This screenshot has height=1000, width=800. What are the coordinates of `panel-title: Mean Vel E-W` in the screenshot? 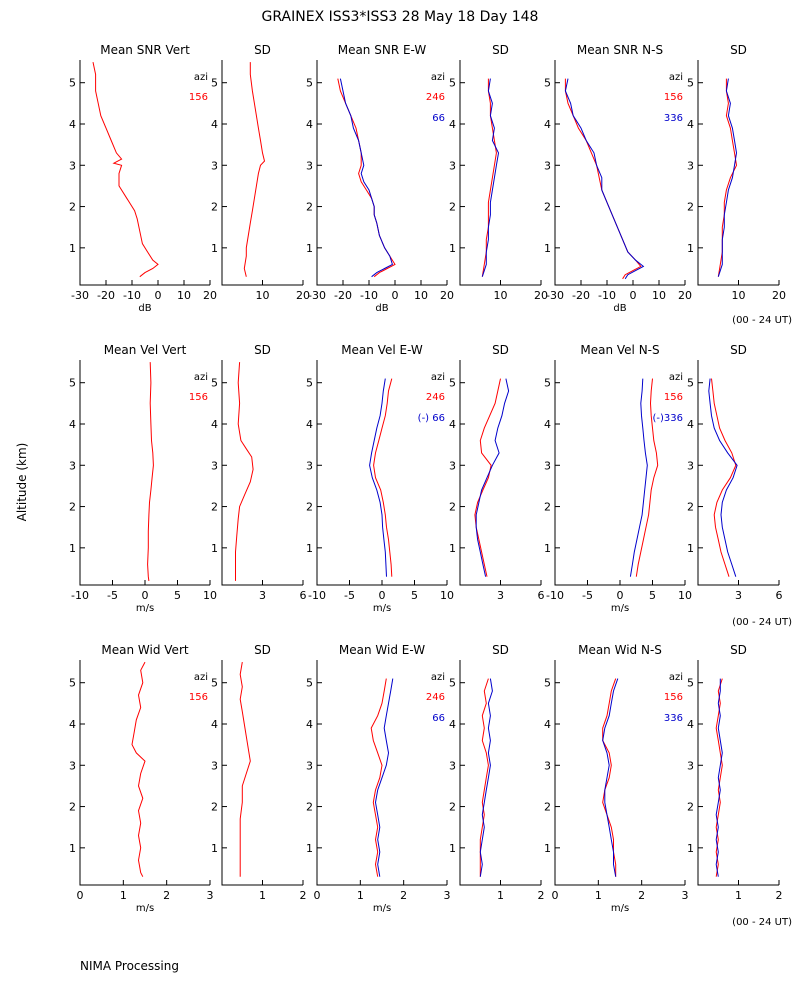 It's located at (382, 350).